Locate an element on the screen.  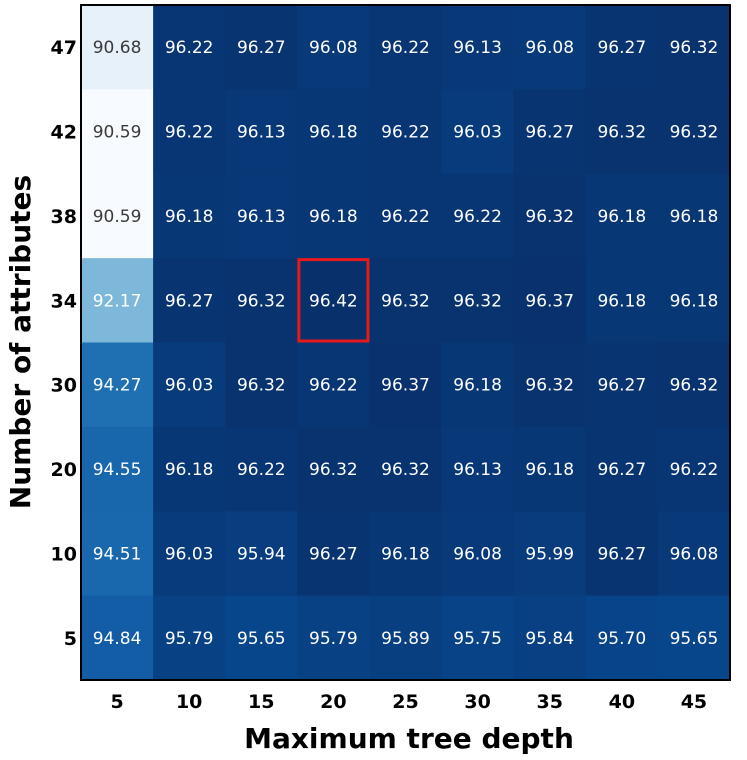
y-tick-label: 38 is located at coordinates (64, 217).